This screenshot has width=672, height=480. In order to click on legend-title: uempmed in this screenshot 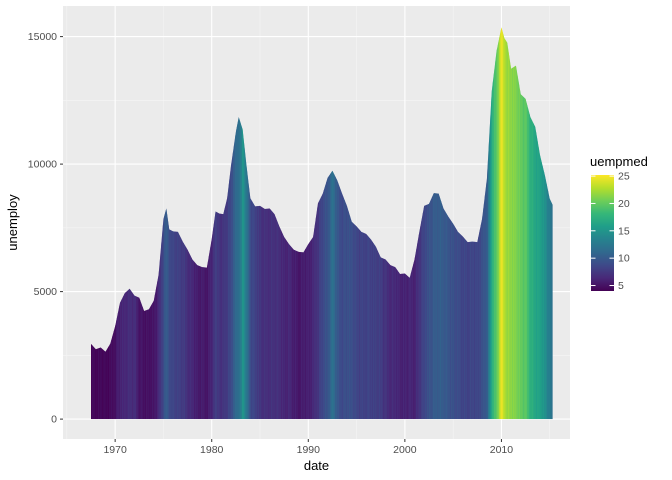, I will do `click(619, 161)`.